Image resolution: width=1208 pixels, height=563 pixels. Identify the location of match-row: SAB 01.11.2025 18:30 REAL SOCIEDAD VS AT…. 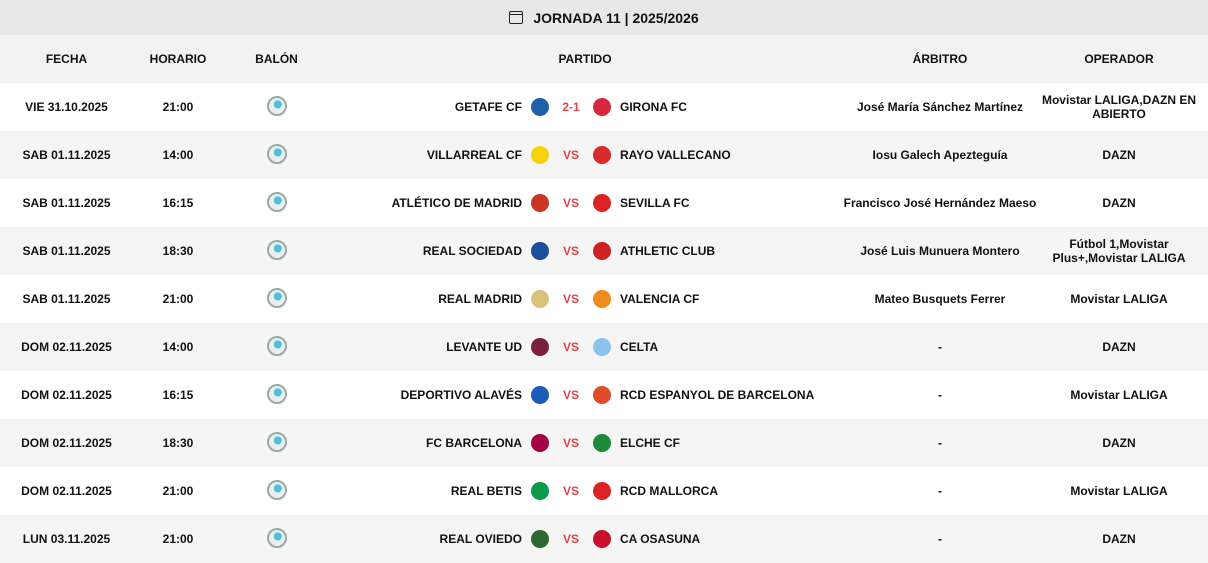
(604, 251).